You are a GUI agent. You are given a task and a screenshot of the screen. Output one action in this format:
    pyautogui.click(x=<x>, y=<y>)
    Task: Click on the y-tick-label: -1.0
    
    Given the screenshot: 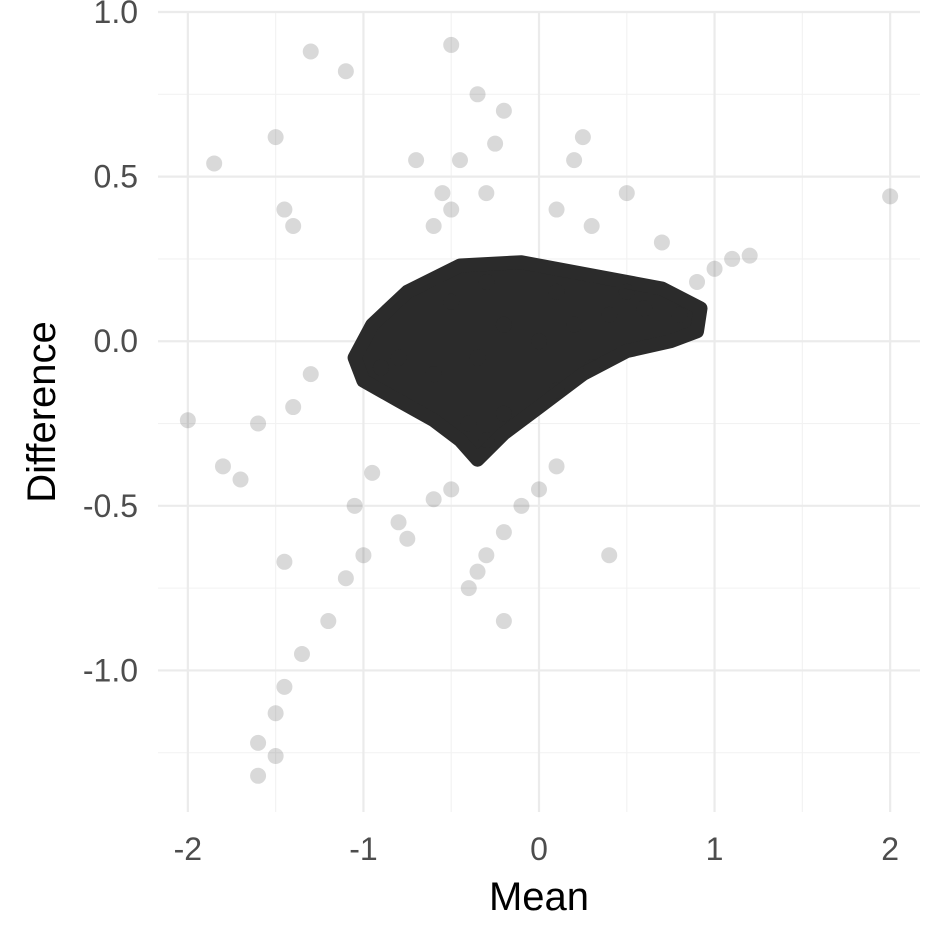 What is the action you would take?
    pyautogui.click(x=110, y=670)
    